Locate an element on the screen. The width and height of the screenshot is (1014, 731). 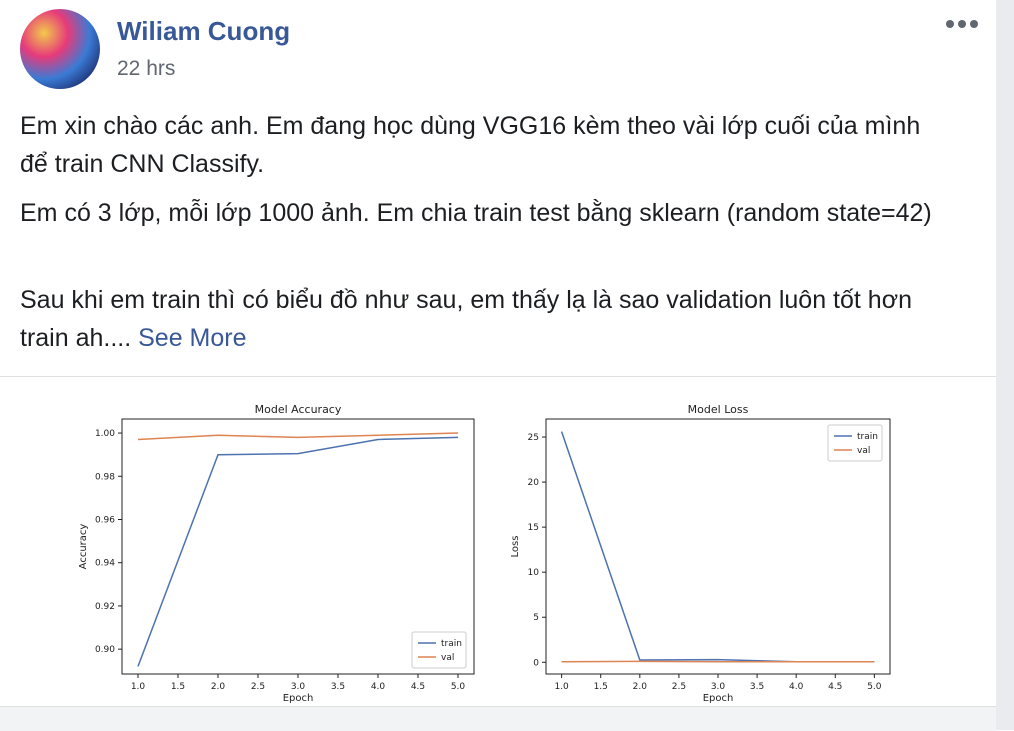
y-tick-label: 1.00 is located at coordinates (105, 434).